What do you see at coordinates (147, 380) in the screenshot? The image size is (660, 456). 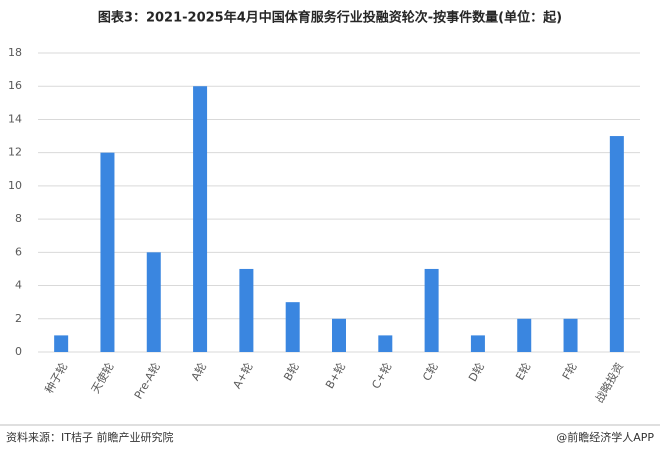 I see `x-tick-label: Pre-A轮` at bounding box center [147, 380].